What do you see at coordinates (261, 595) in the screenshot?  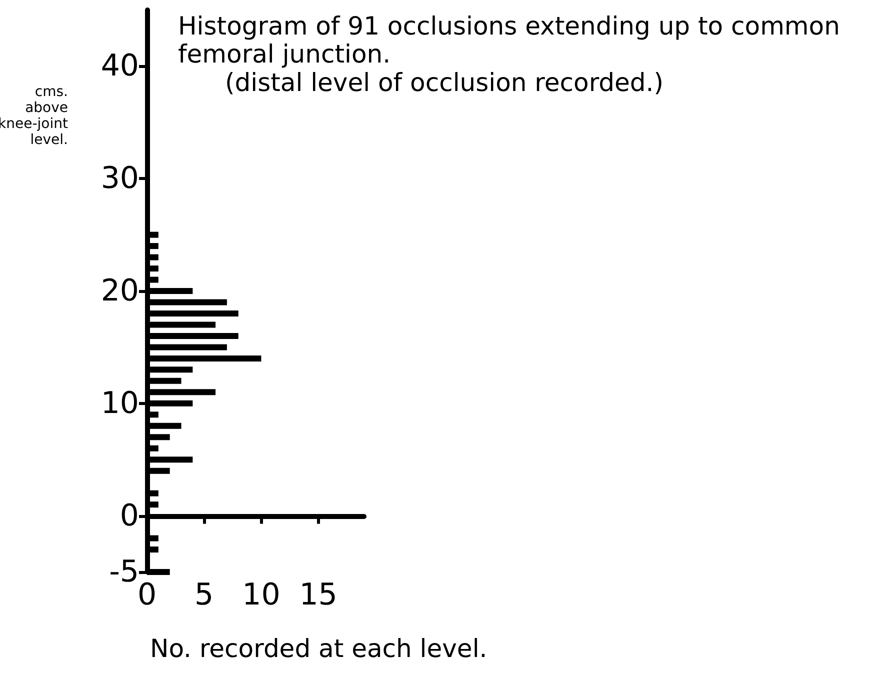 I see `x-tick-label: 10` at bounding box center [261, 595].